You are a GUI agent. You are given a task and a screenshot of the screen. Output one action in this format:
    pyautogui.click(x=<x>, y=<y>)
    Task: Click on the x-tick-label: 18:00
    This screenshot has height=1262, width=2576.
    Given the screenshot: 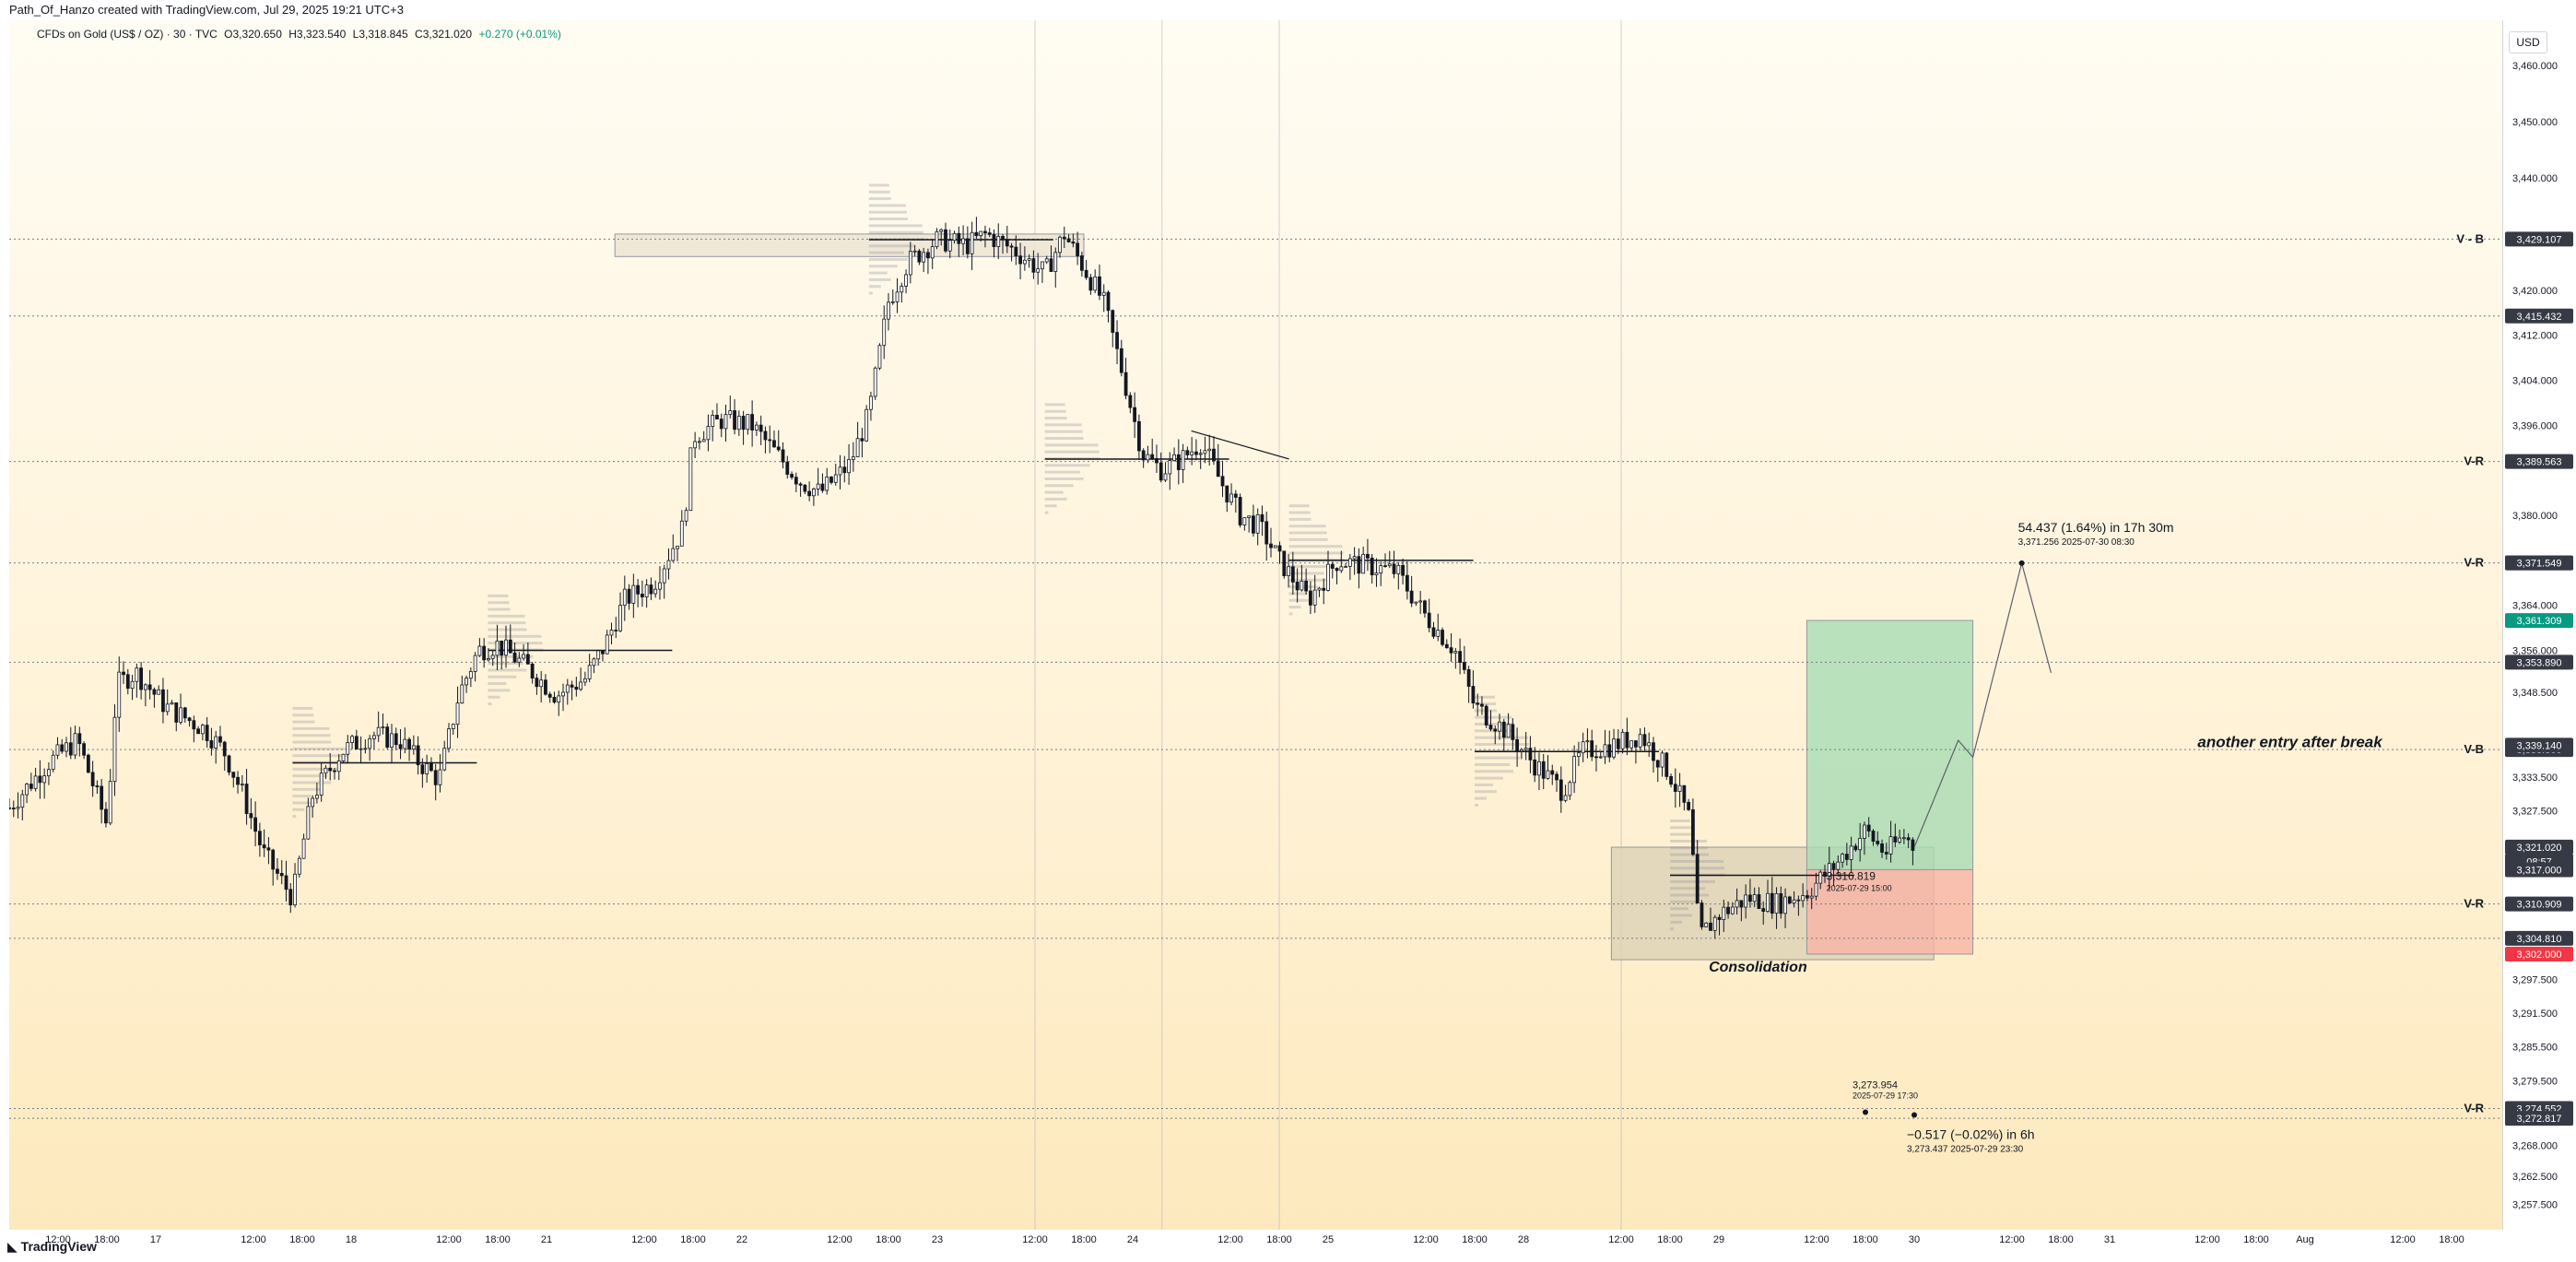 What is the action you would take?
    pyautogui.click(x=1084, y=1239)
    